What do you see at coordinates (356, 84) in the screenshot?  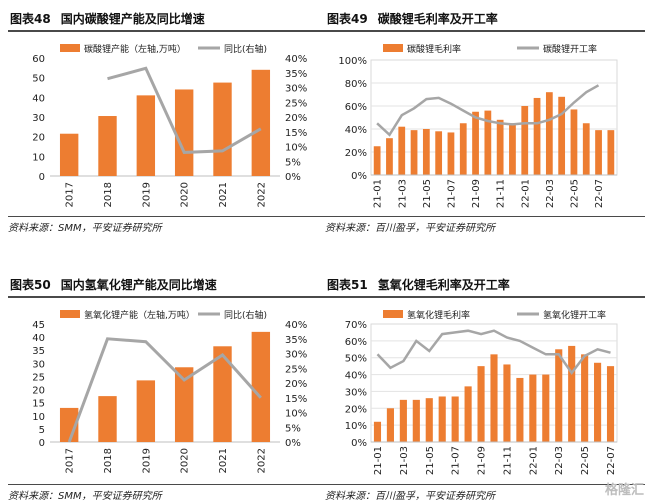 I see `y-tick-label: 80%` at bounding box center [356, 84].